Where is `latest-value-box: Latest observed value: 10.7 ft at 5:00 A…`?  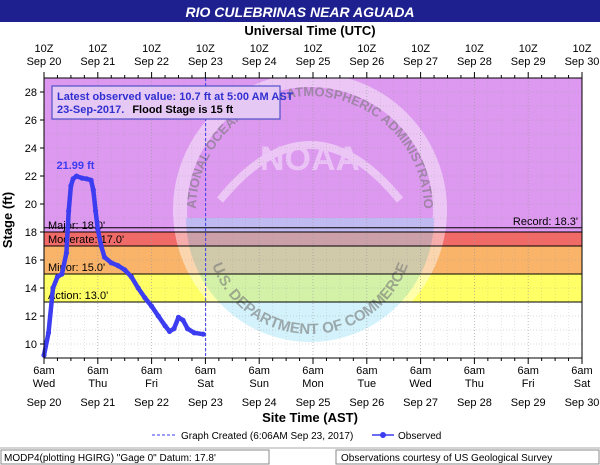 latest-value-box: Latest observed value: 10.7 ft at 5:00 A… is located at coordinates (172, 102).